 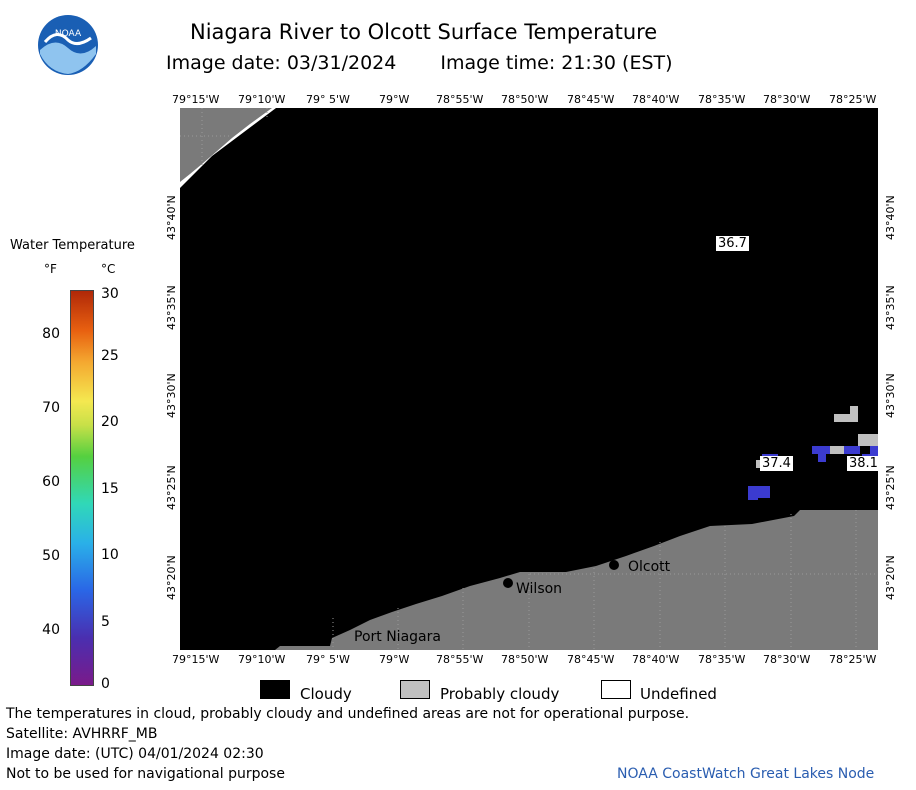 What do you see at coordinates (110, 555) in the screenshot?
I see `tick-c: 10` at bounding box center [110, 555].